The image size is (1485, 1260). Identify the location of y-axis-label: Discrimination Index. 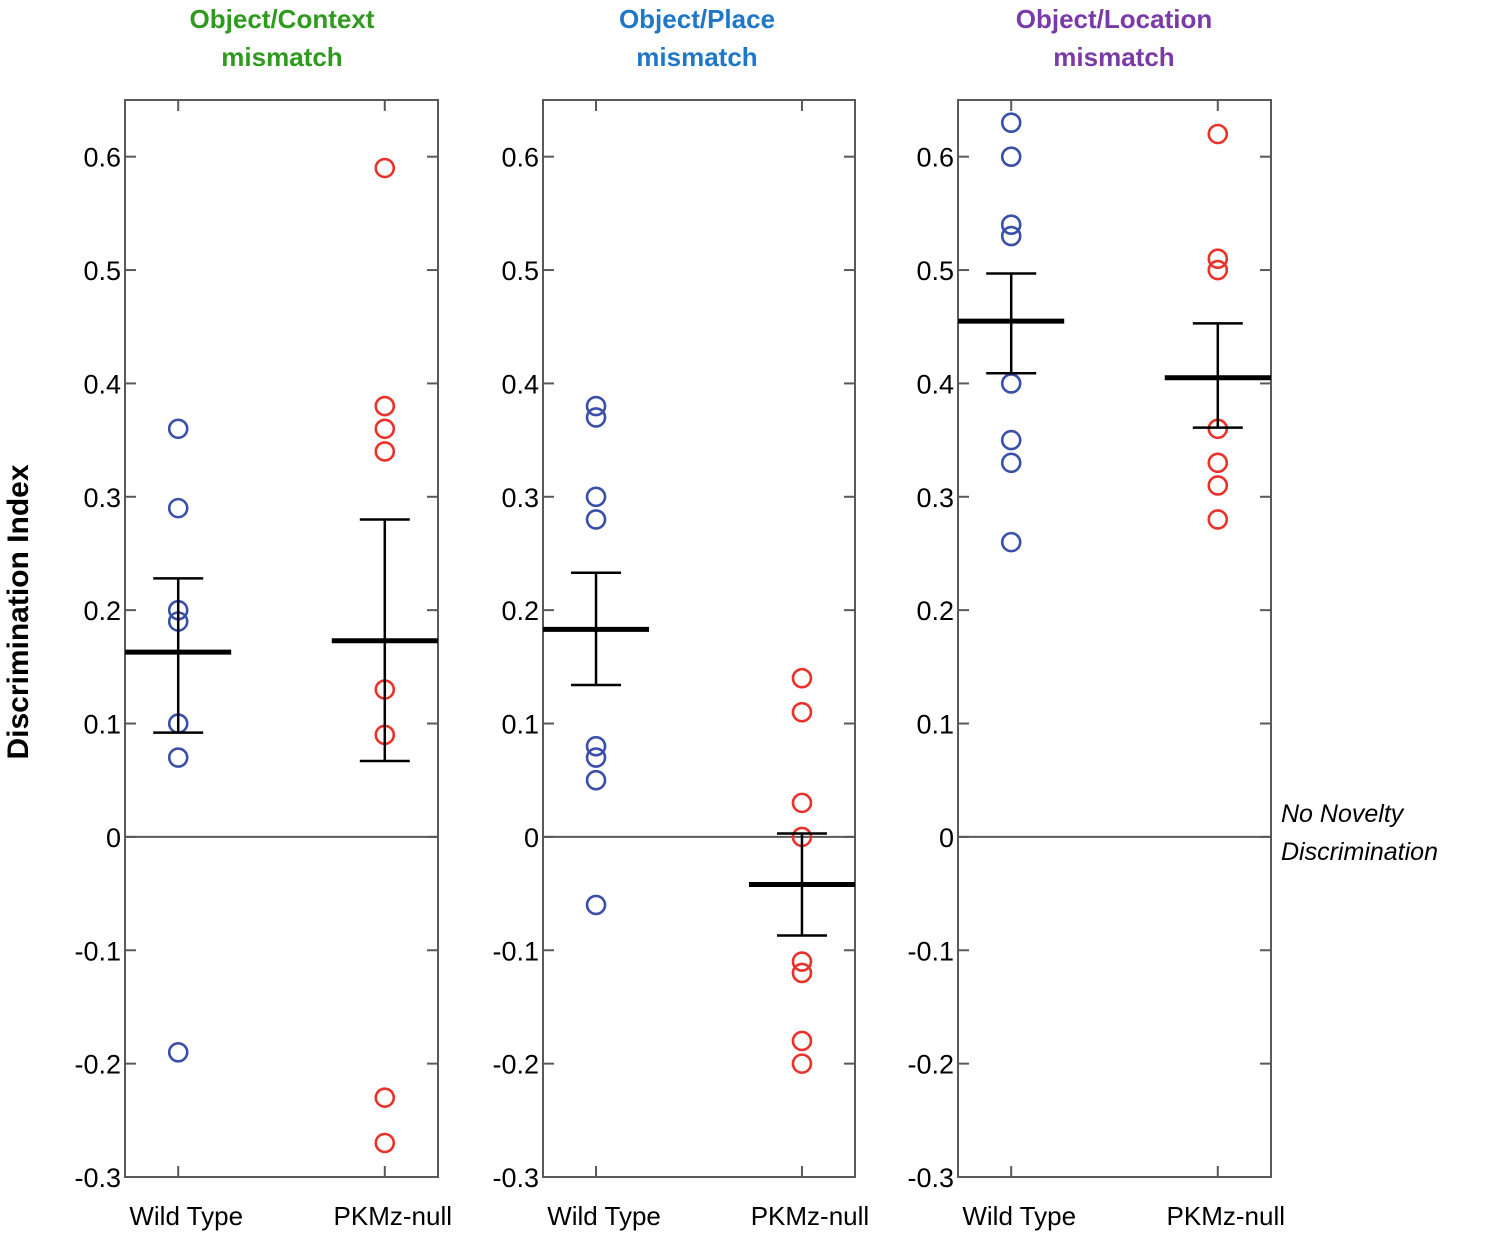
(18, 611).